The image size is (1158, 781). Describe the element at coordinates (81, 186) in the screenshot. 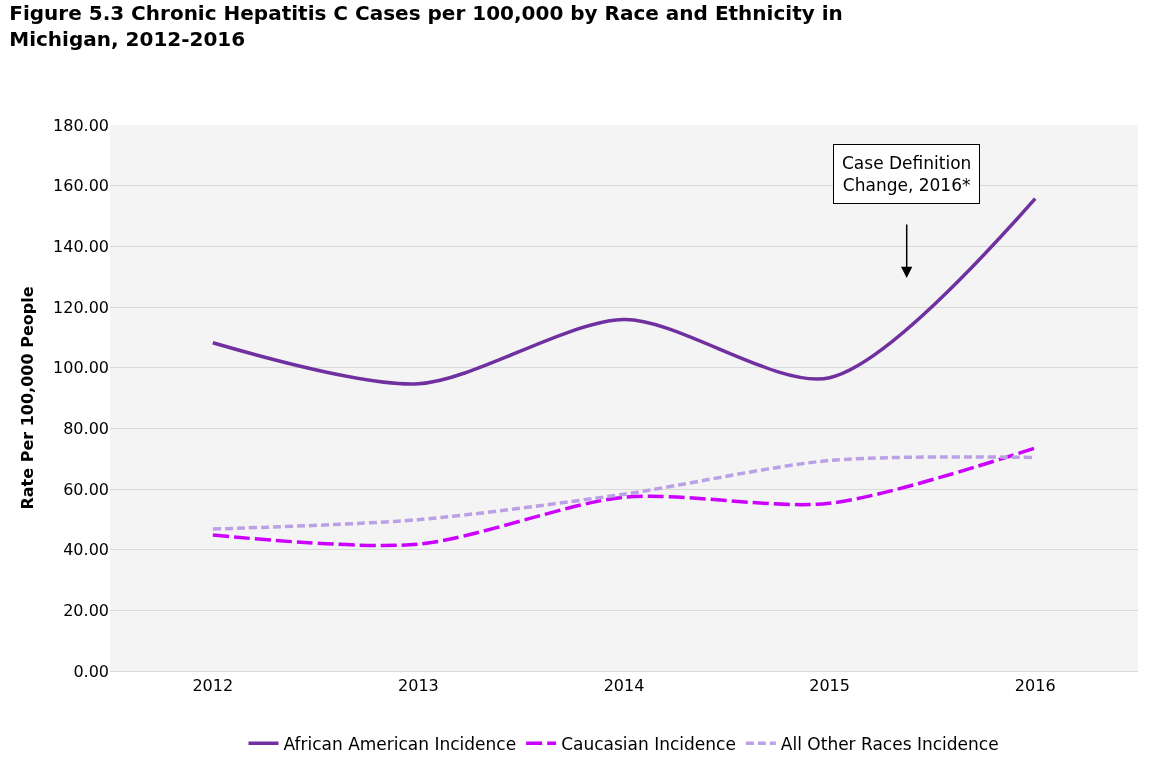

I see `y-tick-label: 160.00` at that location.